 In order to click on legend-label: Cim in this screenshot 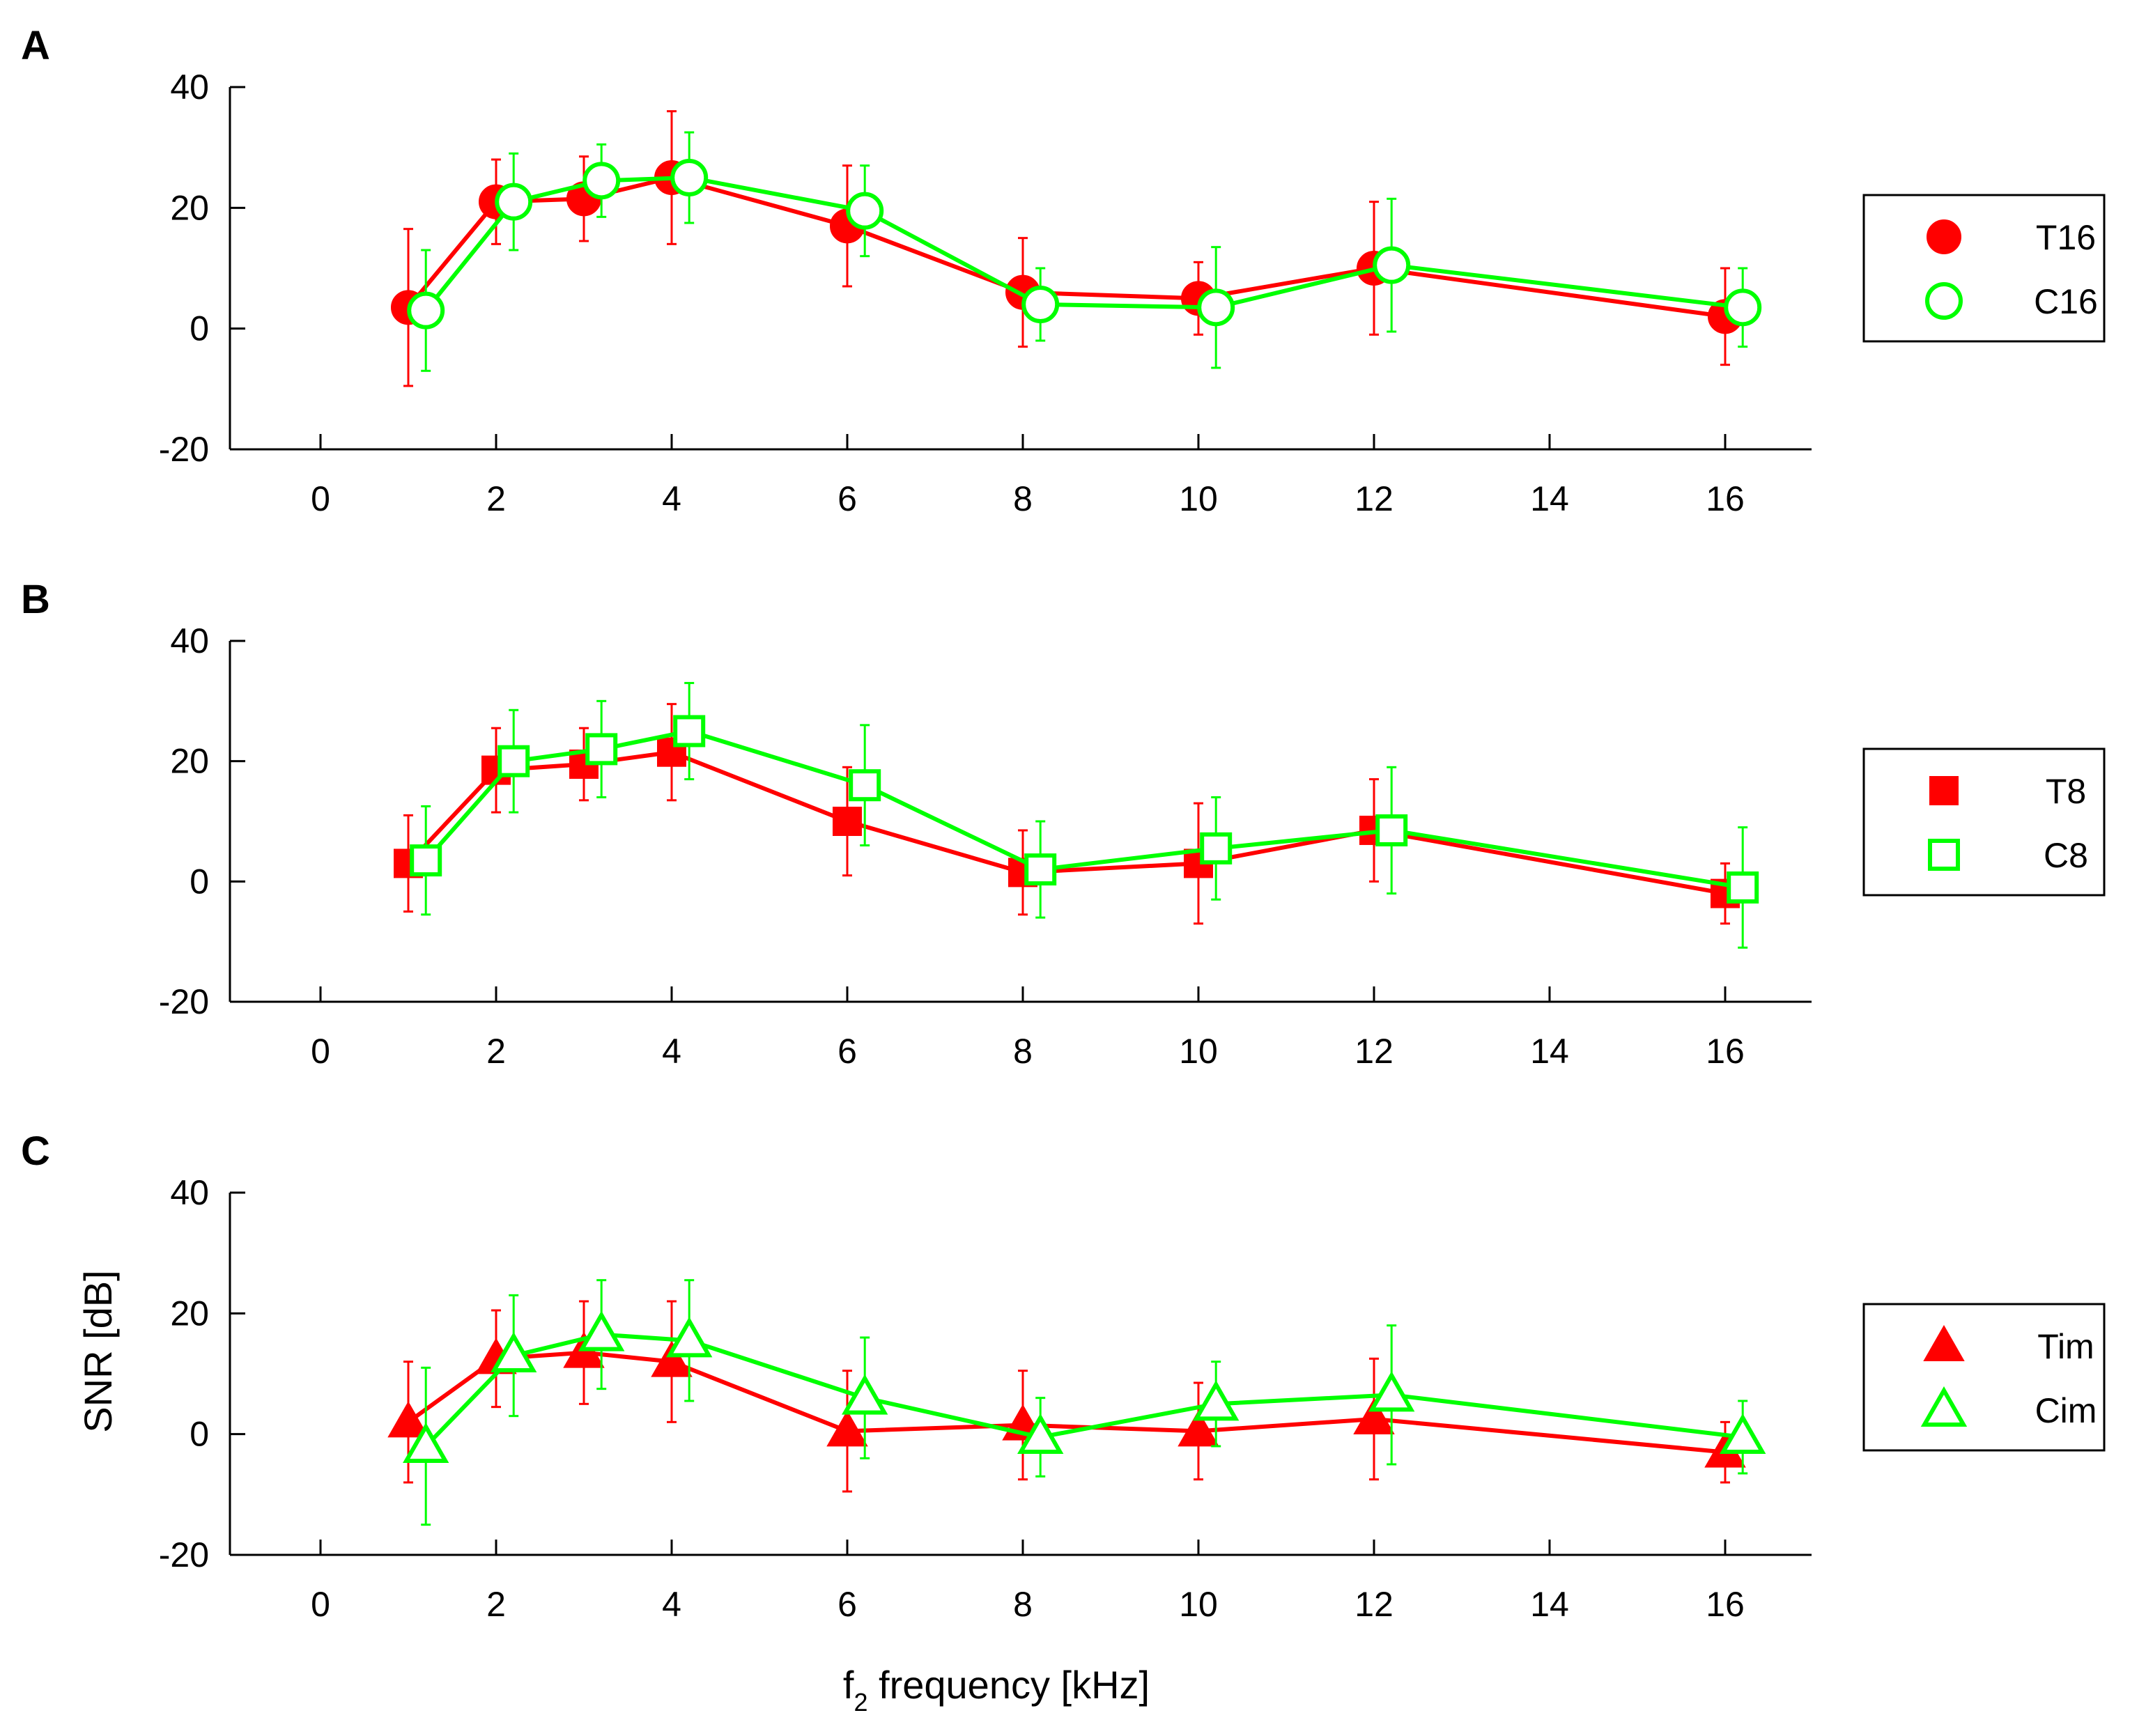, I will do `click(2066, 1410)`.